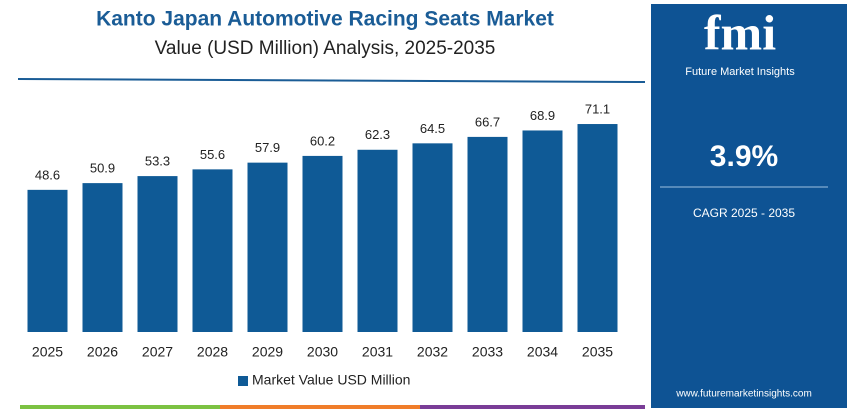 Image resolution: width=850 pixels, height=412 pixels. Describe the element at coordinates (743, 394) in the screenshot. I see `website: www.futuremarketinsights.com` at that location.